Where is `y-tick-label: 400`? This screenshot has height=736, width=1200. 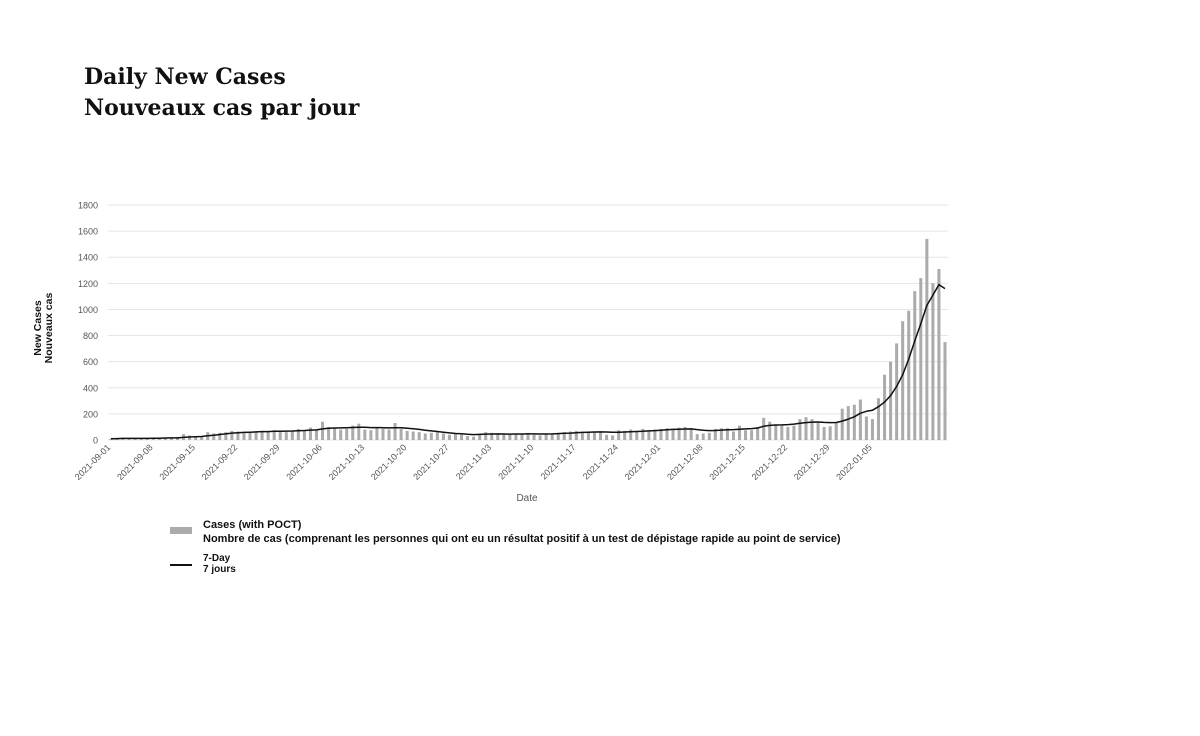 y-tick-label: 400 is located at coordinates (90, 388).